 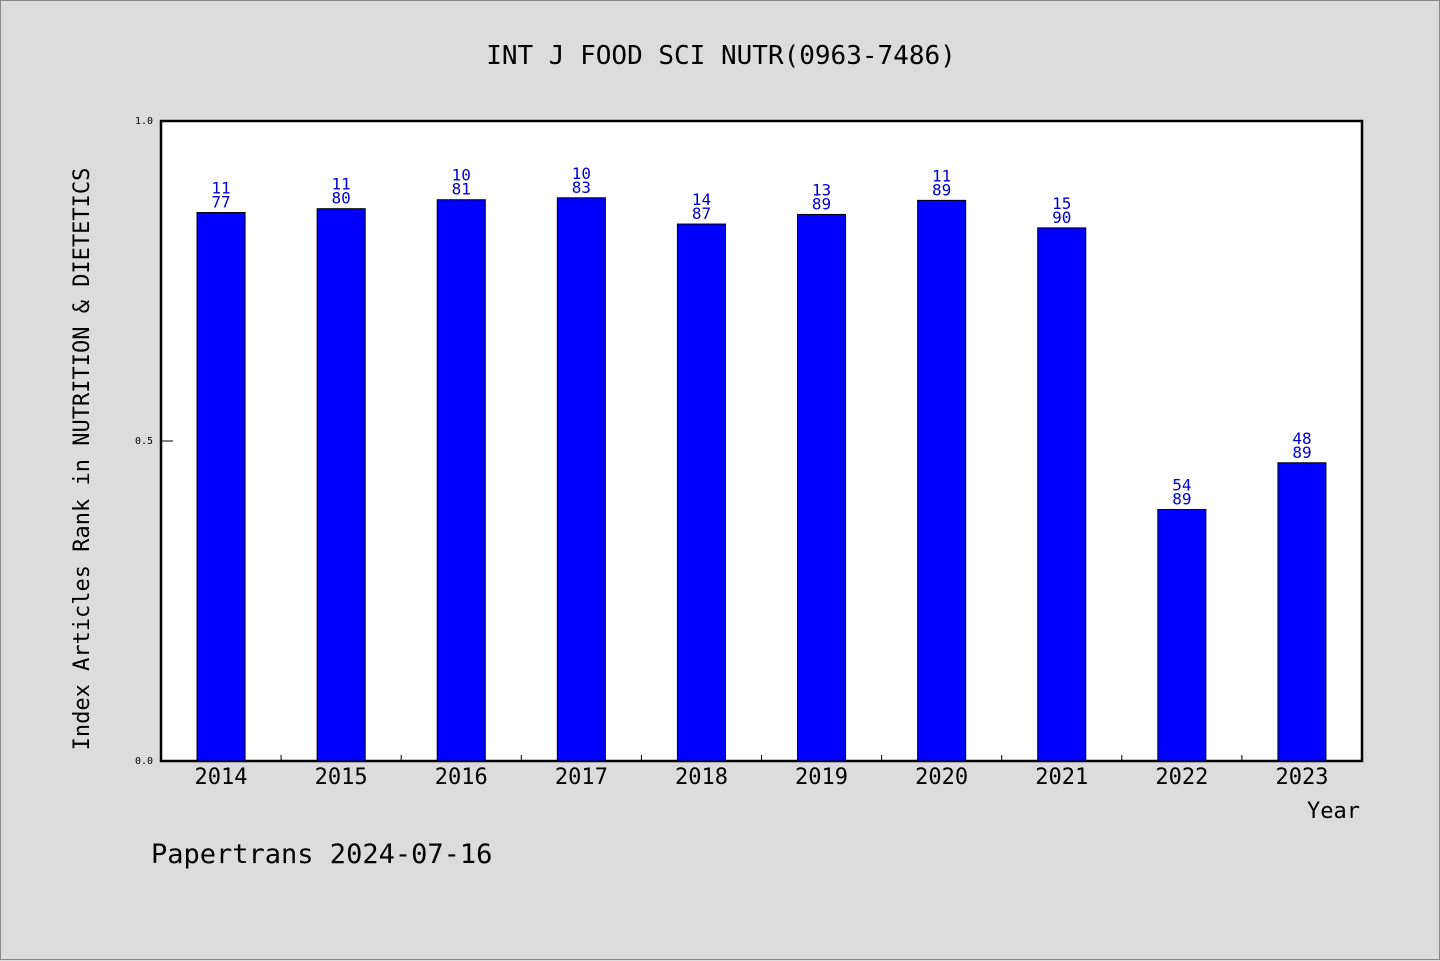 I want to click on data-label-bottom-2021: 90, so click(x=1061, y=217).